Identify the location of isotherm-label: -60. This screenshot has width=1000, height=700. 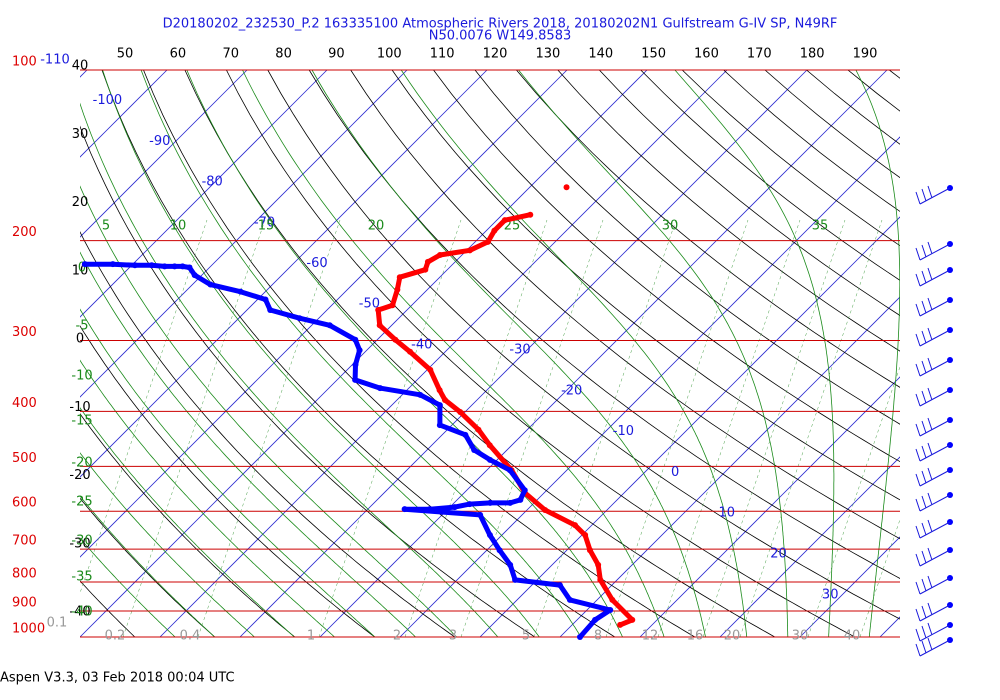
(316, 263).